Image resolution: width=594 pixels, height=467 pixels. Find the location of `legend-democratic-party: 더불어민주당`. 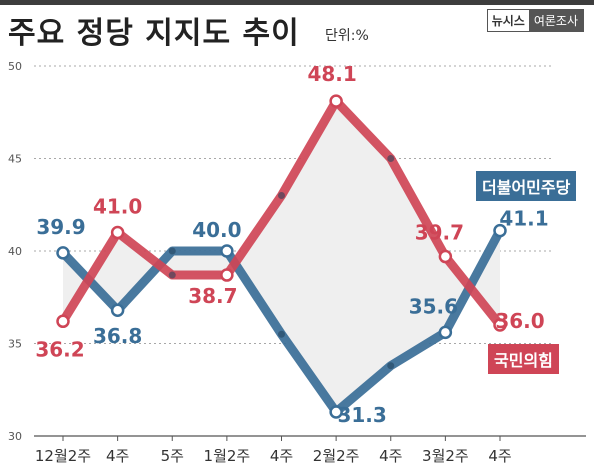

legend-democratic-party: 더불어민주당 is located at coordinates (526, 186).